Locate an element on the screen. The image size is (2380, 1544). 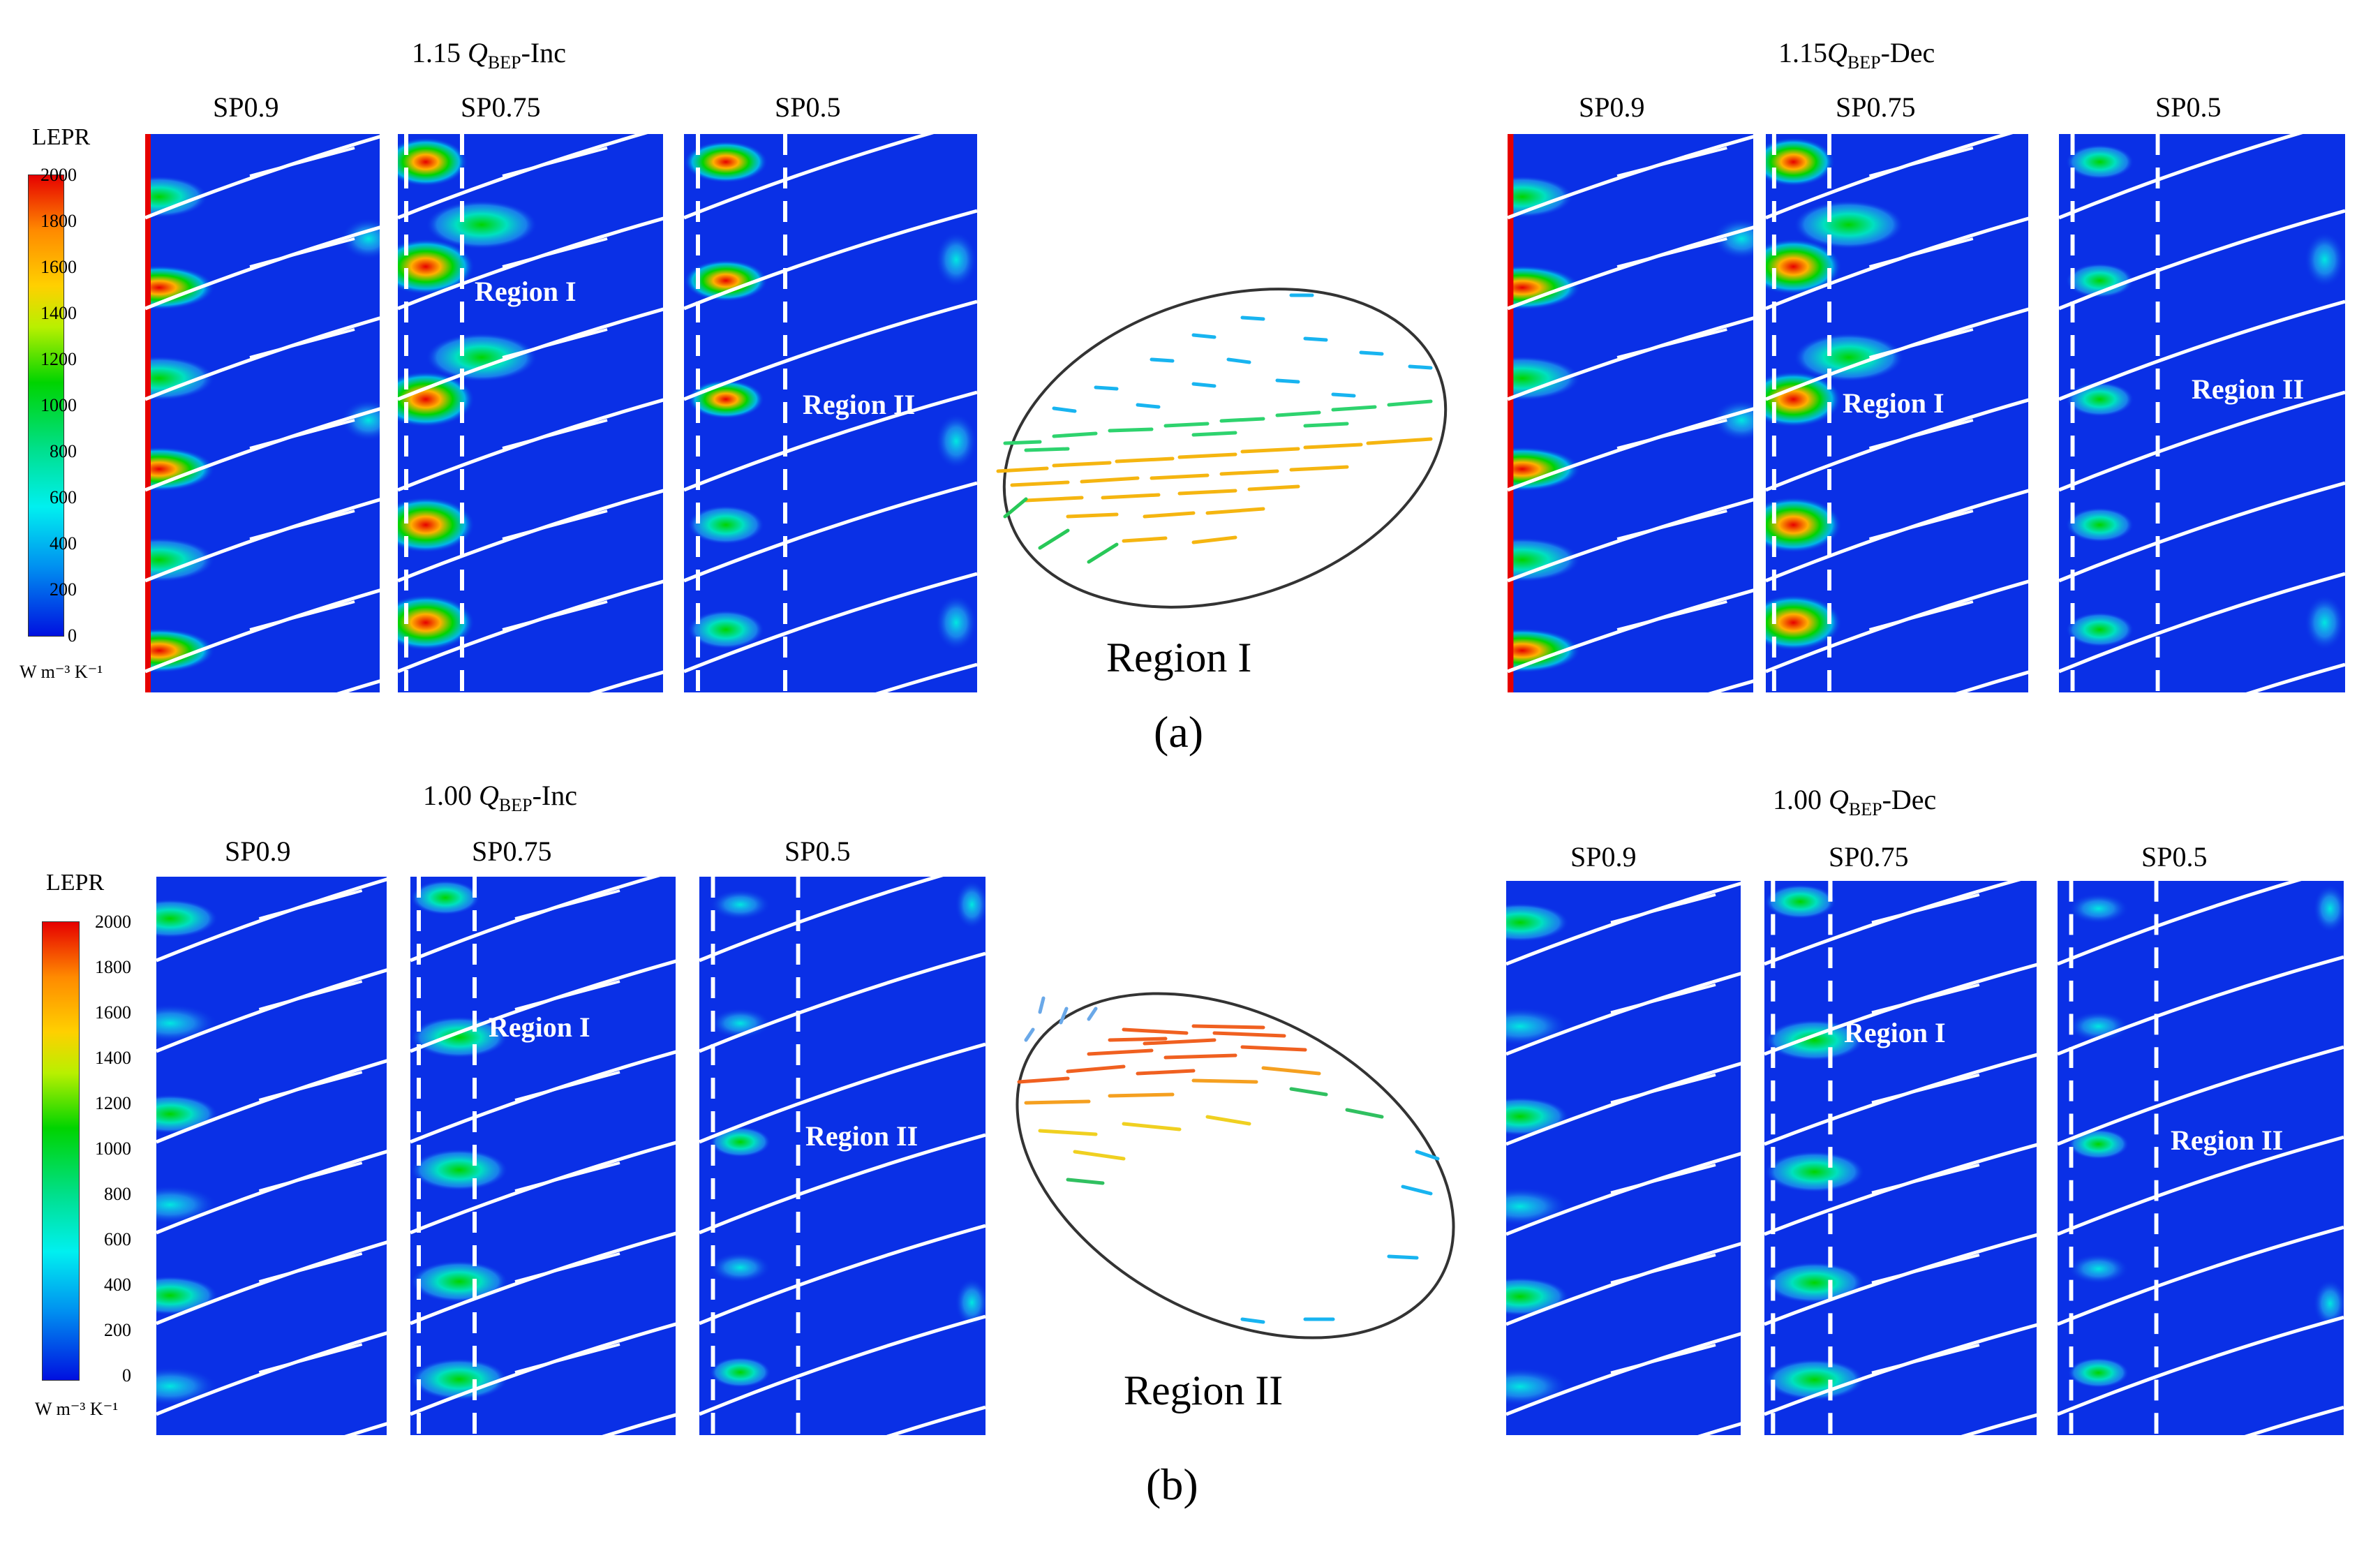
row-b-left-title: 1.00 QBEP-Inc is located at coordinates (500, 797).